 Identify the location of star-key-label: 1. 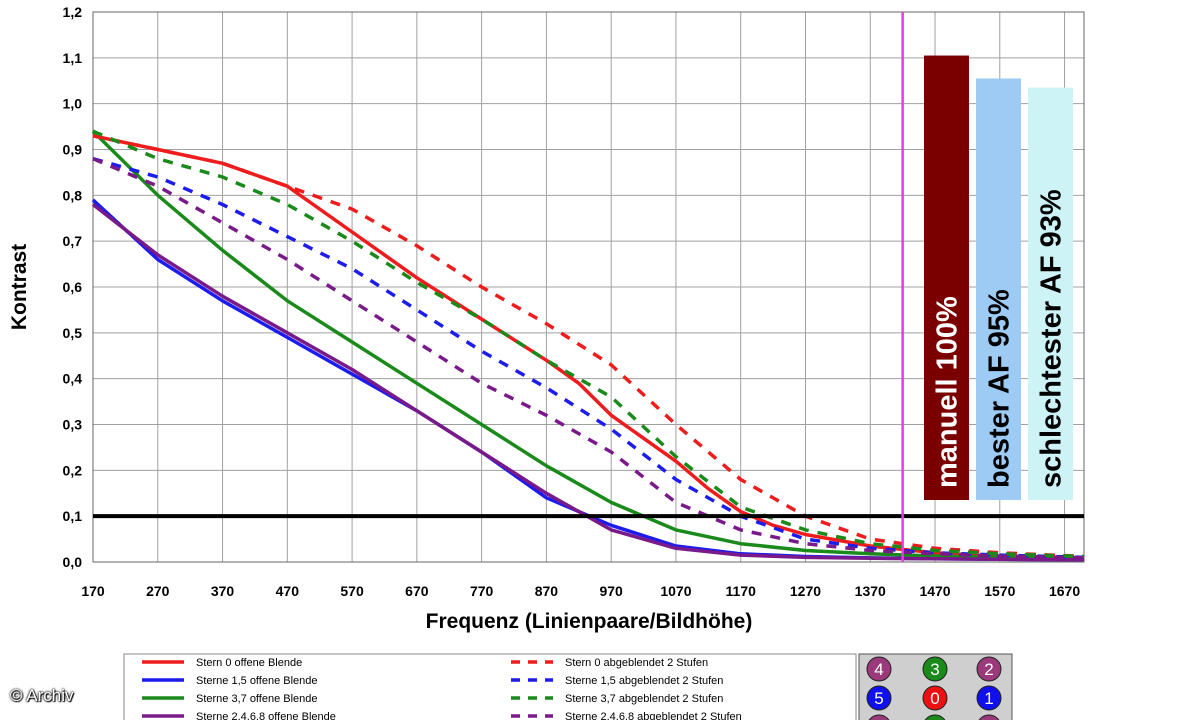
(988, 698).